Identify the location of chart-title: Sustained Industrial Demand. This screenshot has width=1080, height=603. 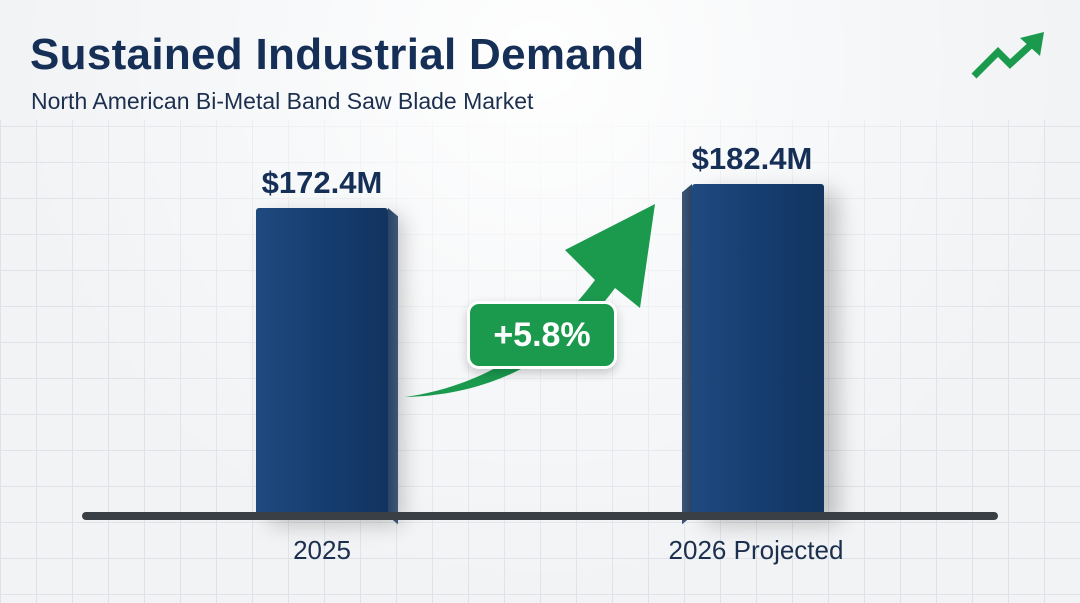
(337, 54).